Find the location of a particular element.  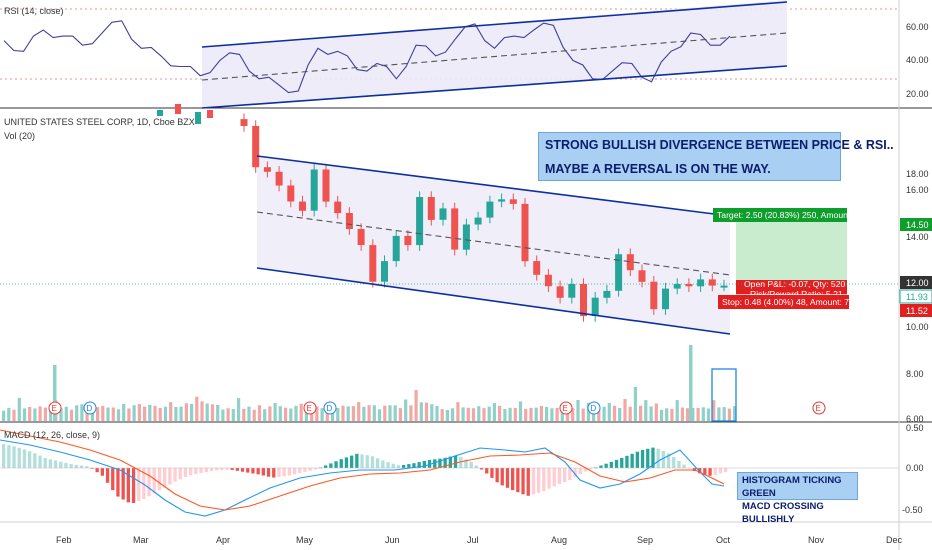

svg-text: D is located at coordinates (594, 408).